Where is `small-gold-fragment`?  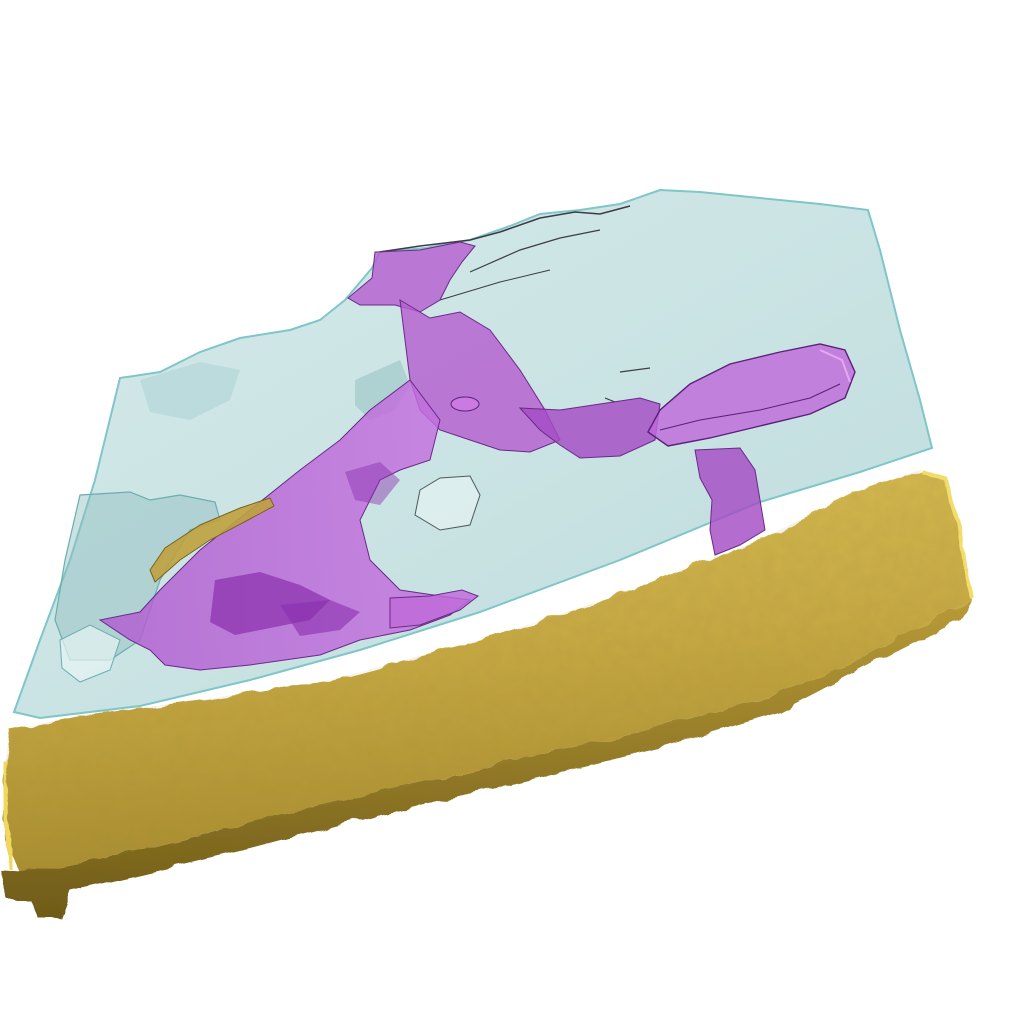
small-gold-fragment is located at coordinates (212, 540).